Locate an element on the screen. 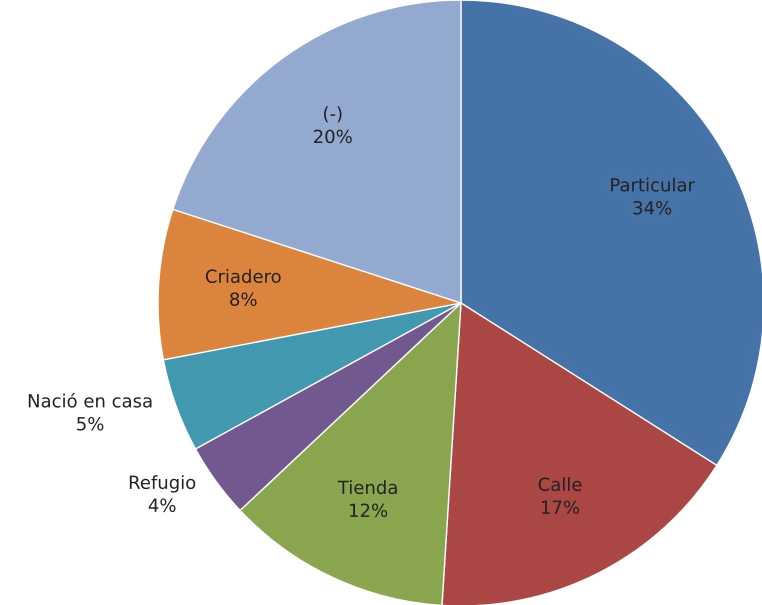  data-label: 17% is located at coordinates (561, 507).